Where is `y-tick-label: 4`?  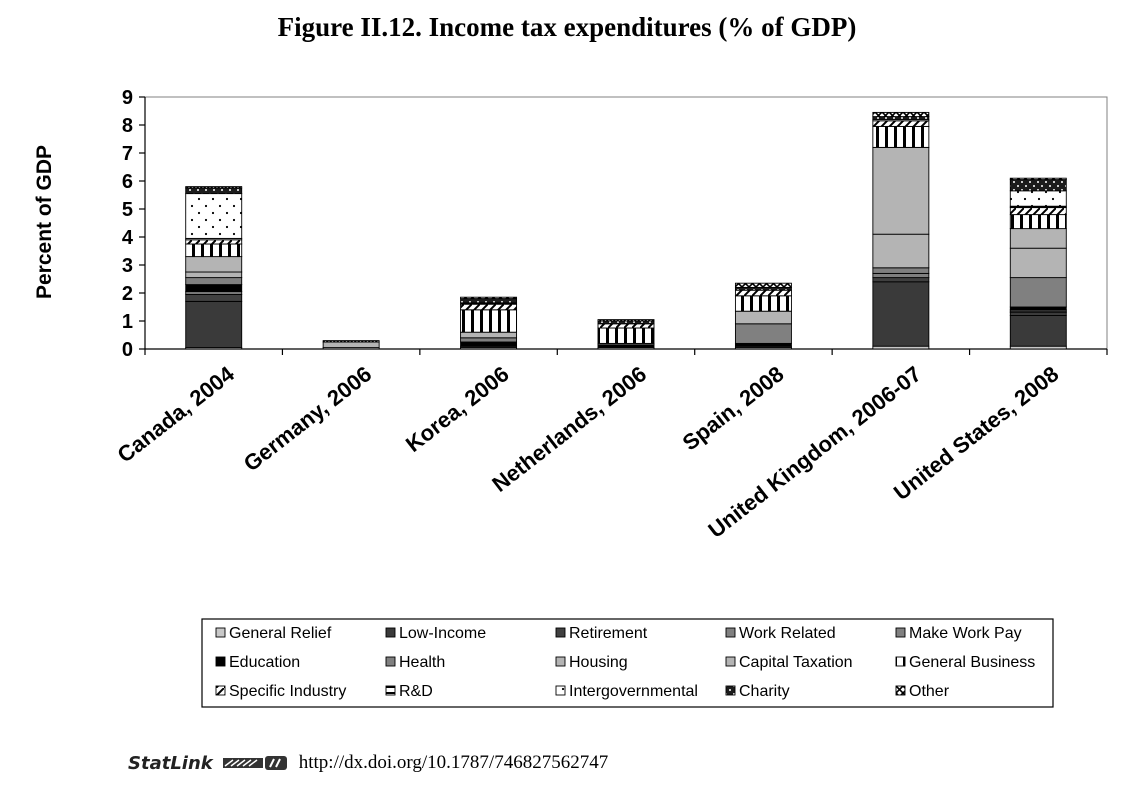 y-tick-label: 4 is located at coordinates (128, 238).